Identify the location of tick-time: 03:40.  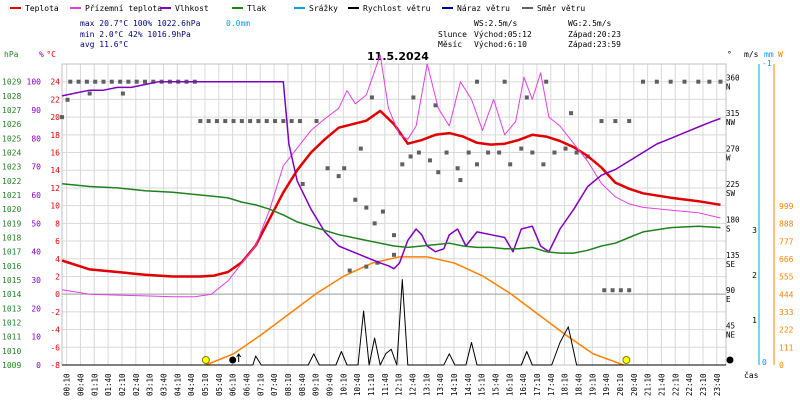
(163, 384).